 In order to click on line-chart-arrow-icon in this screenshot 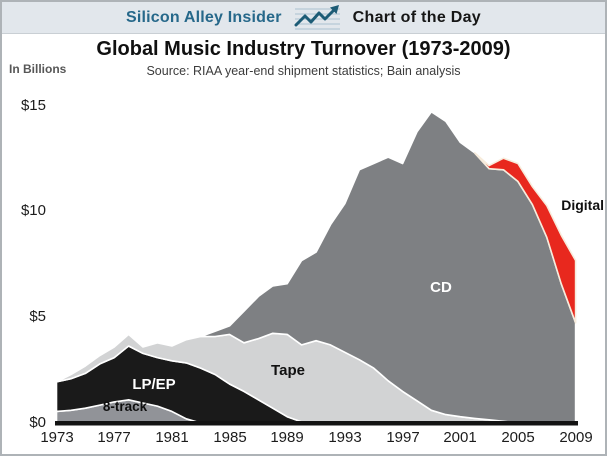, I will do `click(317, 17)`.